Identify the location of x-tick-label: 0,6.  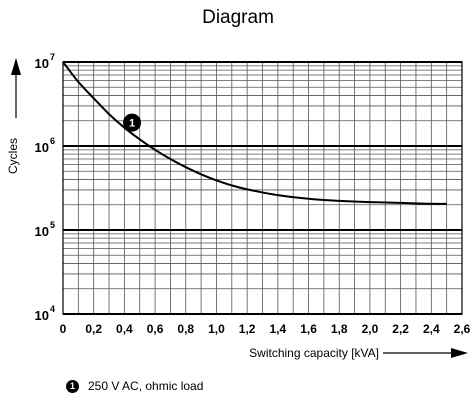
(155, 329).